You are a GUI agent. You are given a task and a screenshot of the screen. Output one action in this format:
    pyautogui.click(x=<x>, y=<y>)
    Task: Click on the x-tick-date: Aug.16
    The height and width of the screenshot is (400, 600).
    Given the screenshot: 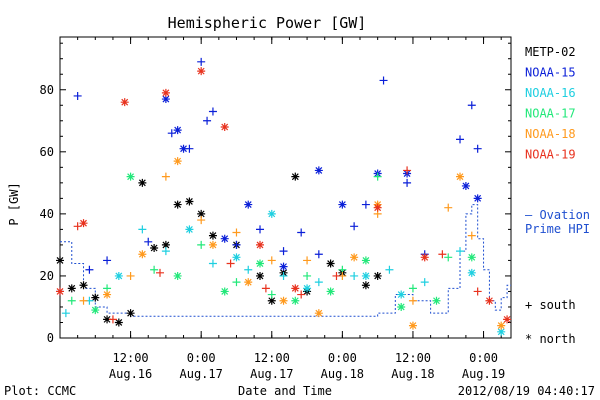 What is the action you would take?
    pyautogui.click(x=130, y=374)
    